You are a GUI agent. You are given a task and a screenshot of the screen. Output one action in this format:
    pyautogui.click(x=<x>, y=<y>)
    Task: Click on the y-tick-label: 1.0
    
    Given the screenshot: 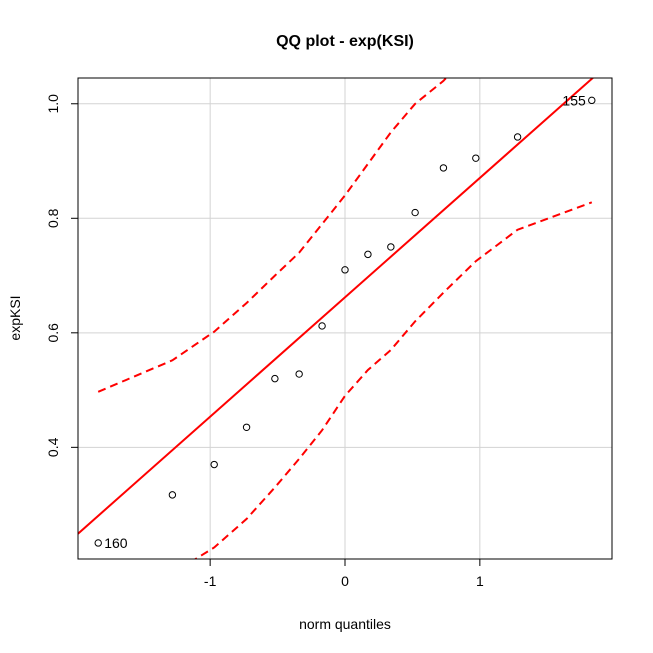 What is the action you would take?
    pyautogui.click(x=53, y=104)
    